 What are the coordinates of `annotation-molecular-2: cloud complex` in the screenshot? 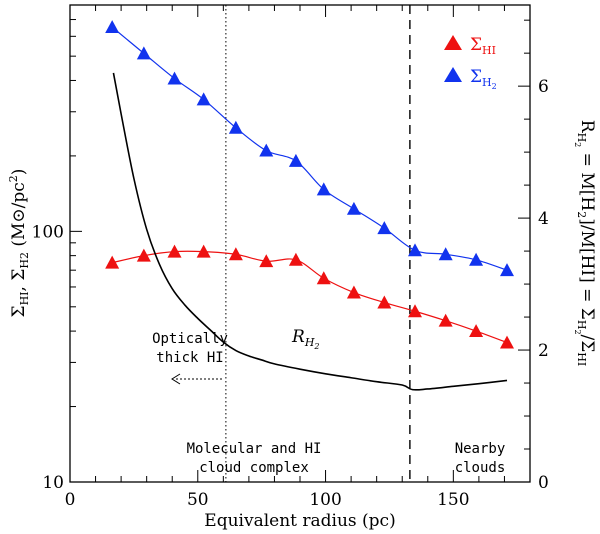 It's located at (254, 468).